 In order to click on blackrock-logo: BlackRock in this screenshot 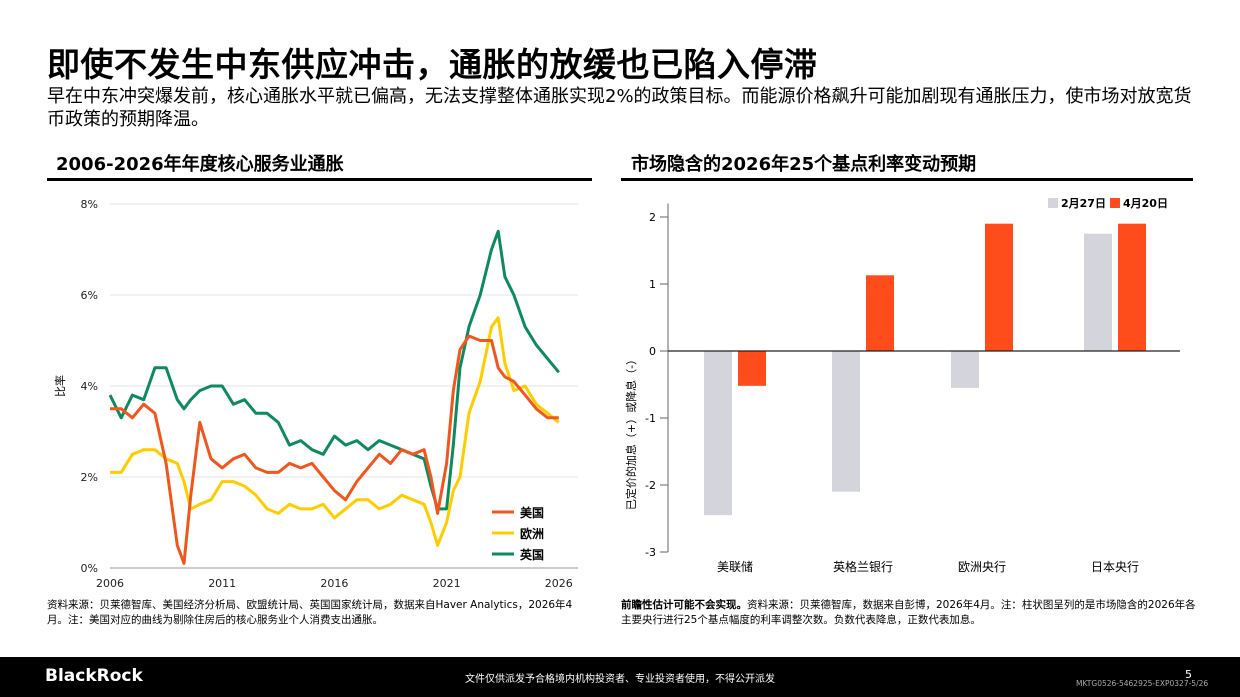, I will do `click(94, 676)`.